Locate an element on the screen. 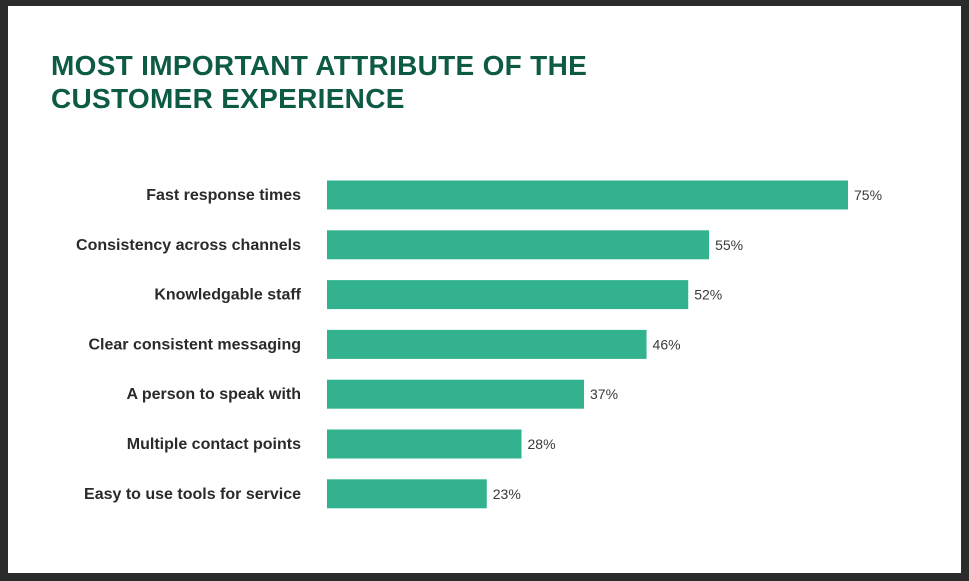  category-label: A person to speak with is located at coordinates (213, 394).